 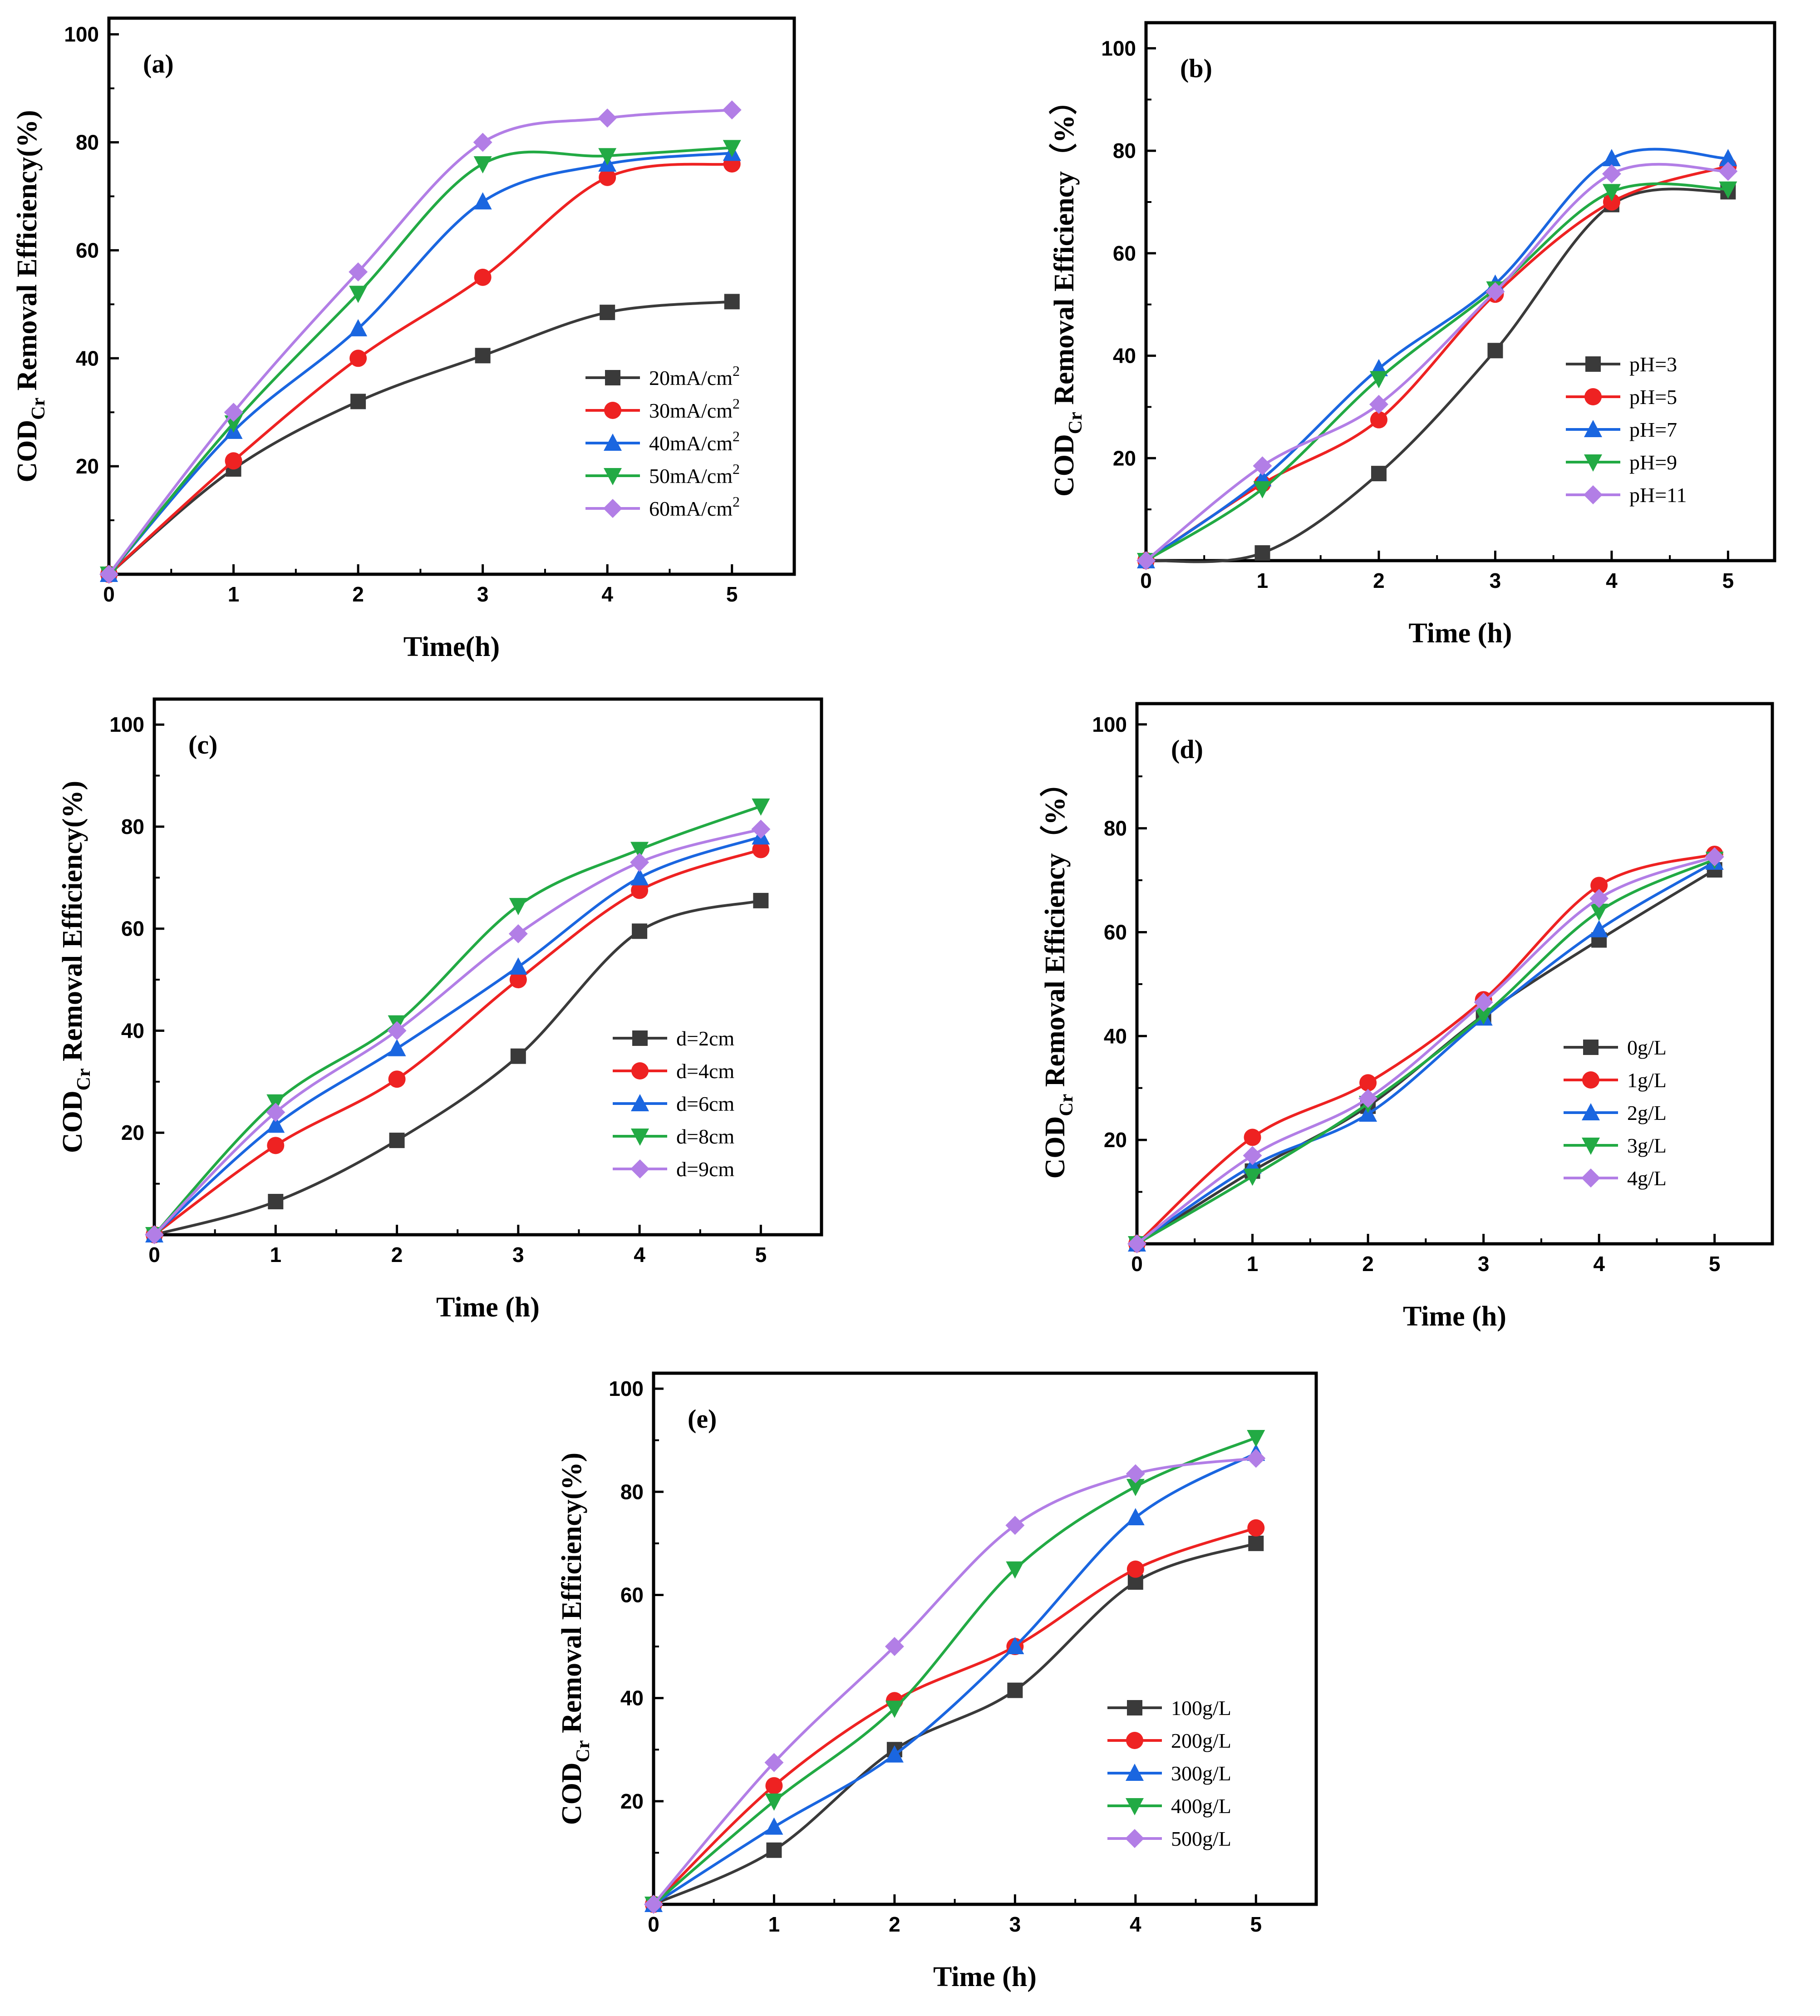 What do you see at coordinates (1201, 1838) in the screenshot?
I see `legend-label: 500g/L` at bounding box center [1201, 1838].